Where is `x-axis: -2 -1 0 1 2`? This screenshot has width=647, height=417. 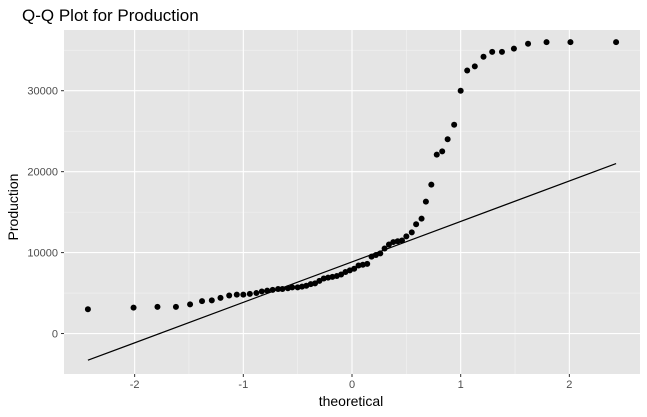
x-axis: -2 -1 0 1 2 is located at coordinates (351, 382).